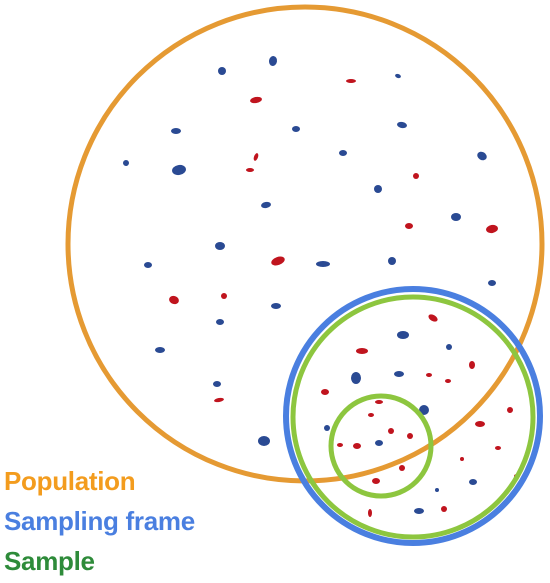 The width and height of the screenshot is (550, 583). Describe the element at coordinates (49, 561) in the screenshot. I see `legend-sample-label: Sample` at that location.